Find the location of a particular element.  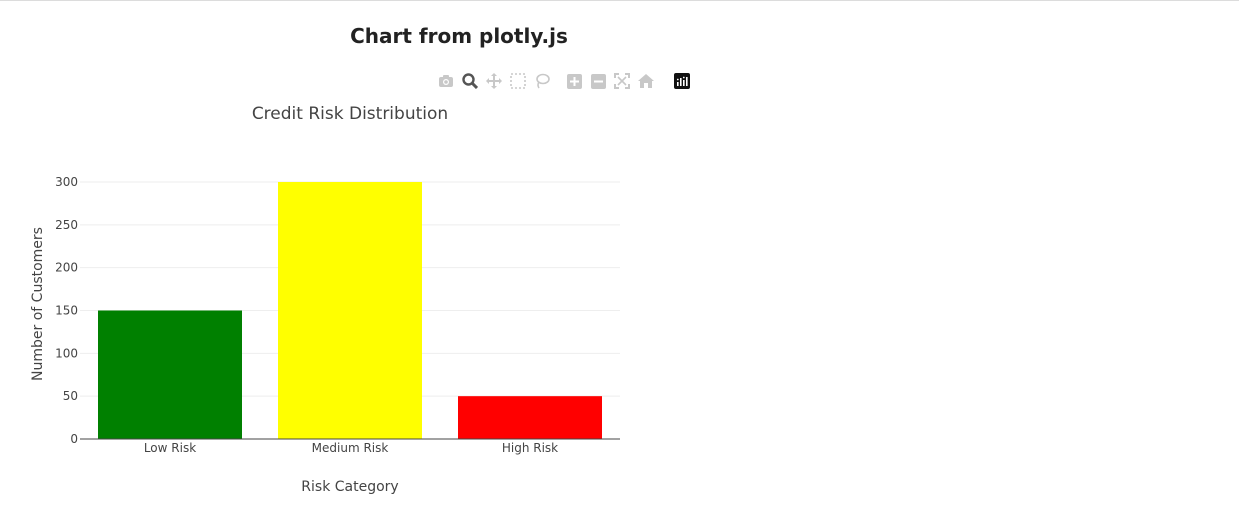

bar-medium-risk is located at coordinates (350, 310).